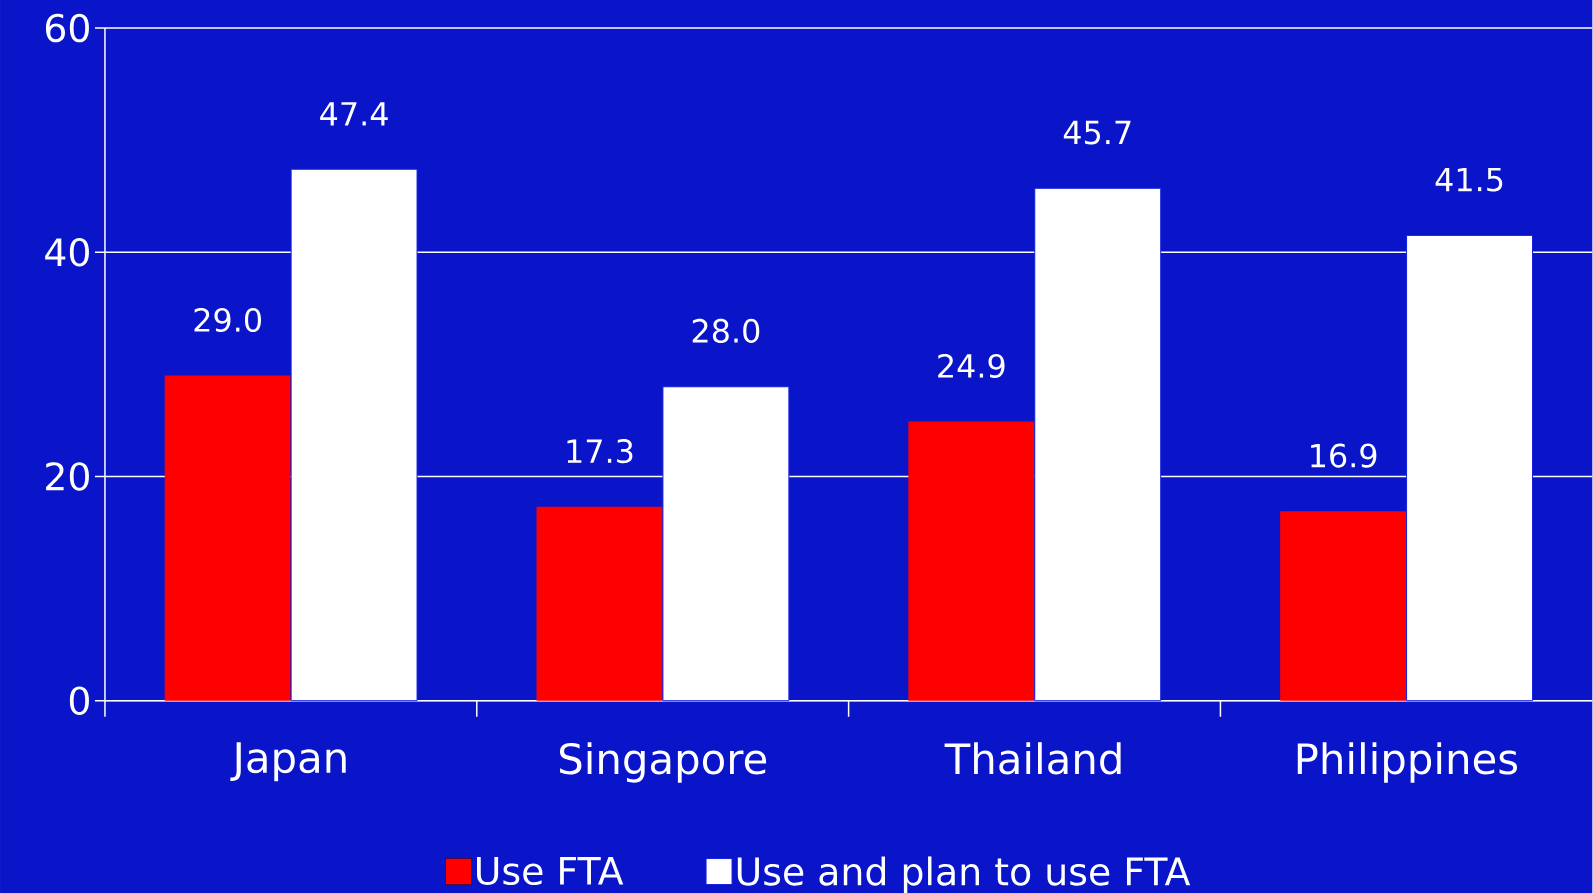  I want to click on legend-label: Use and plan to use FTA, so click(964, 875).